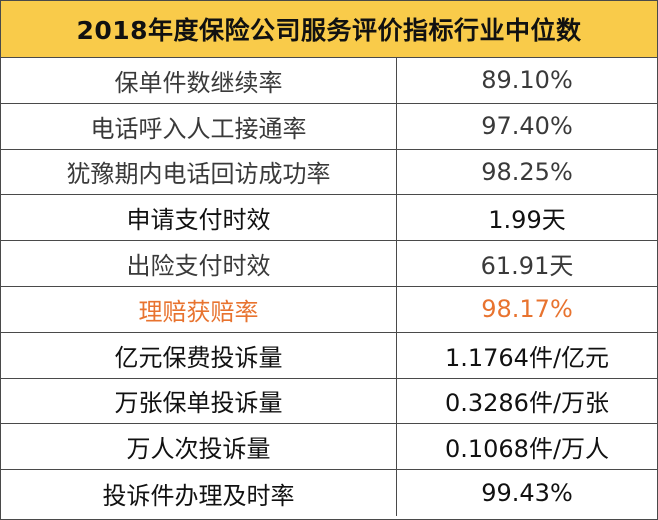 The height and width of the screenshot is (520, 658). I want to click on table-row: 投诉件办理及时率 99.43%, so click(329, 493).